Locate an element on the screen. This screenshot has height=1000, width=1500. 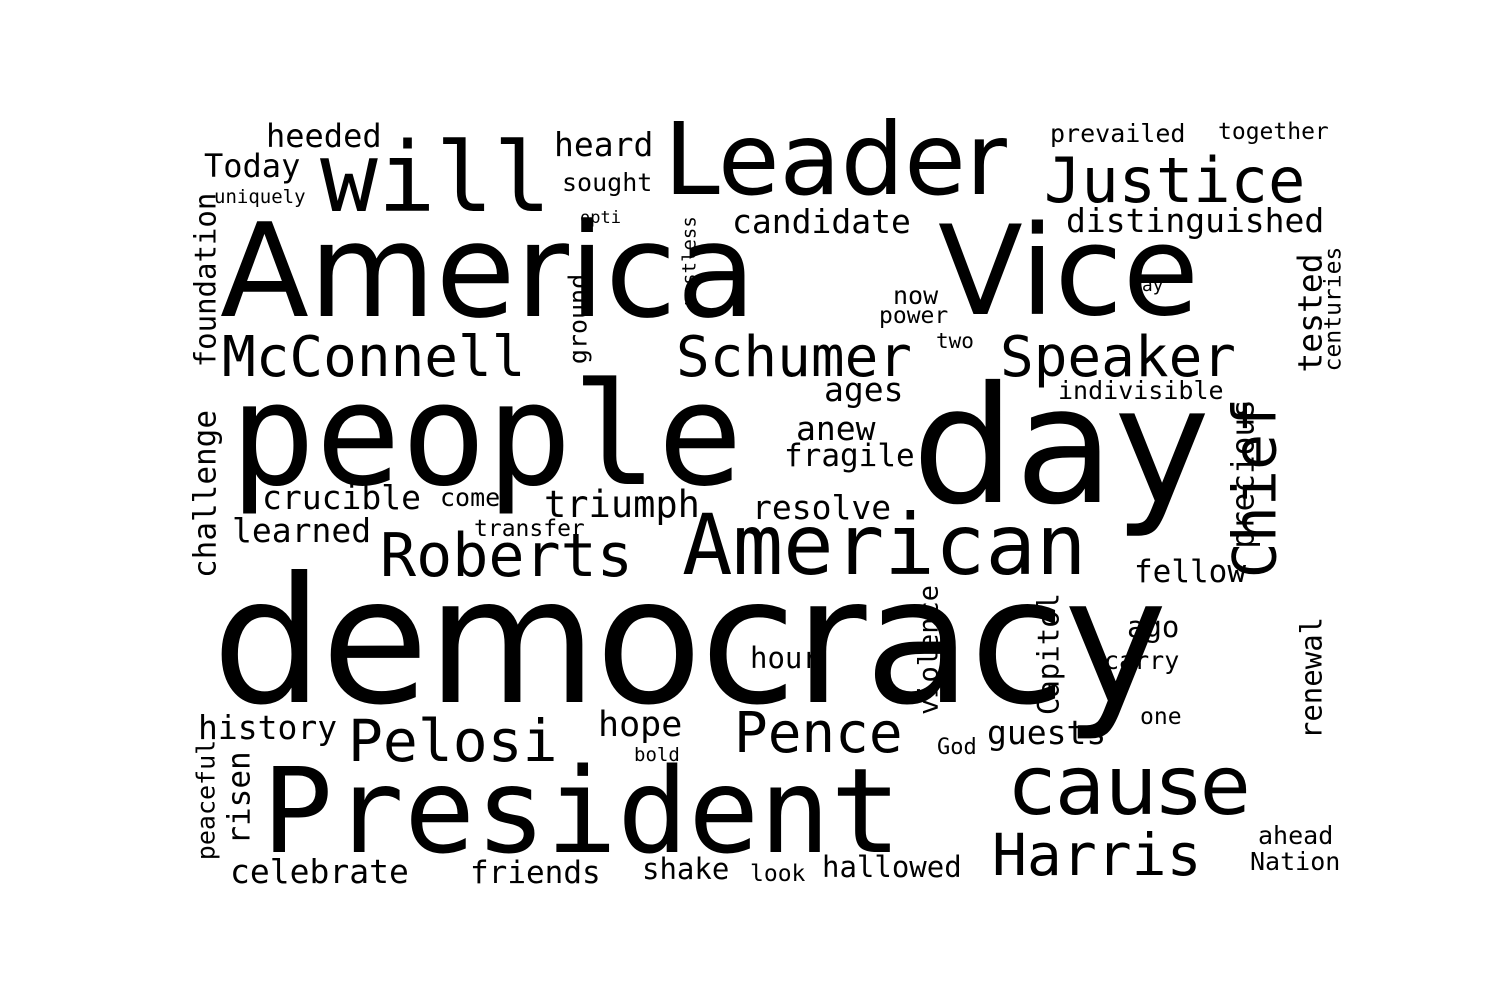
word-justice: Justice is located at coordinates (1175, 180).